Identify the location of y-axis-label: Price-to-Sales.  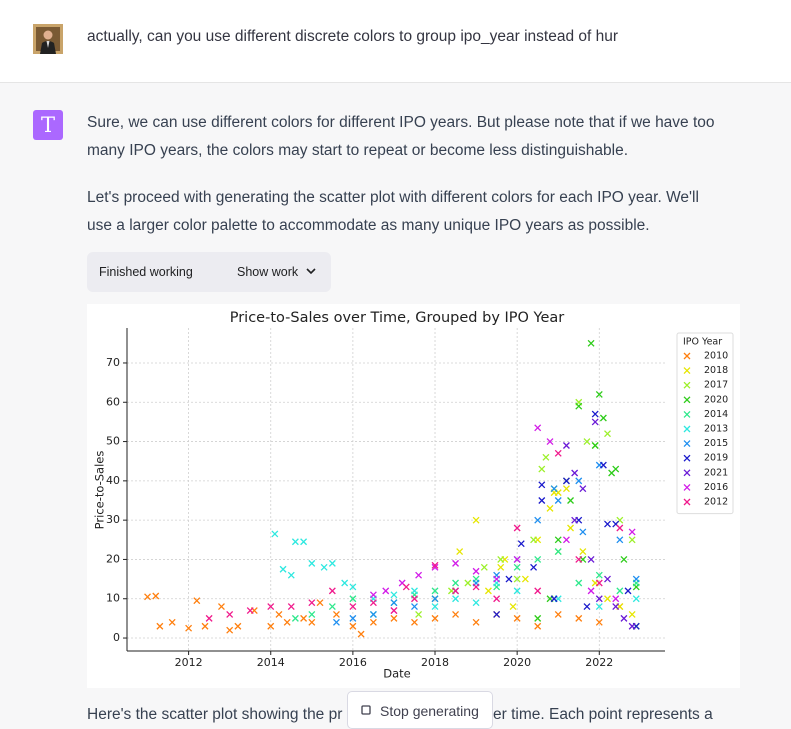
(100, 490).